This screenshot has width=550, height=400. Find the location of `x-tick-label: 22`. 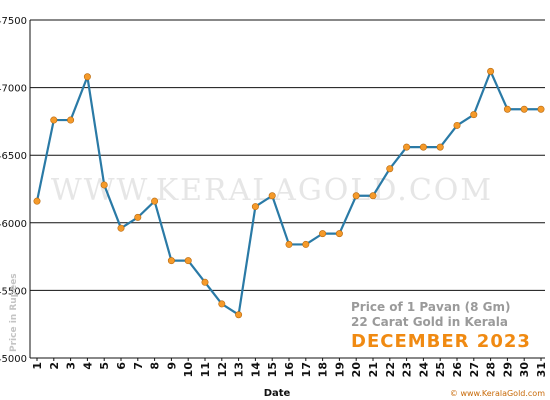

x-tick-label: 22 is located at coordinates (390, 369).